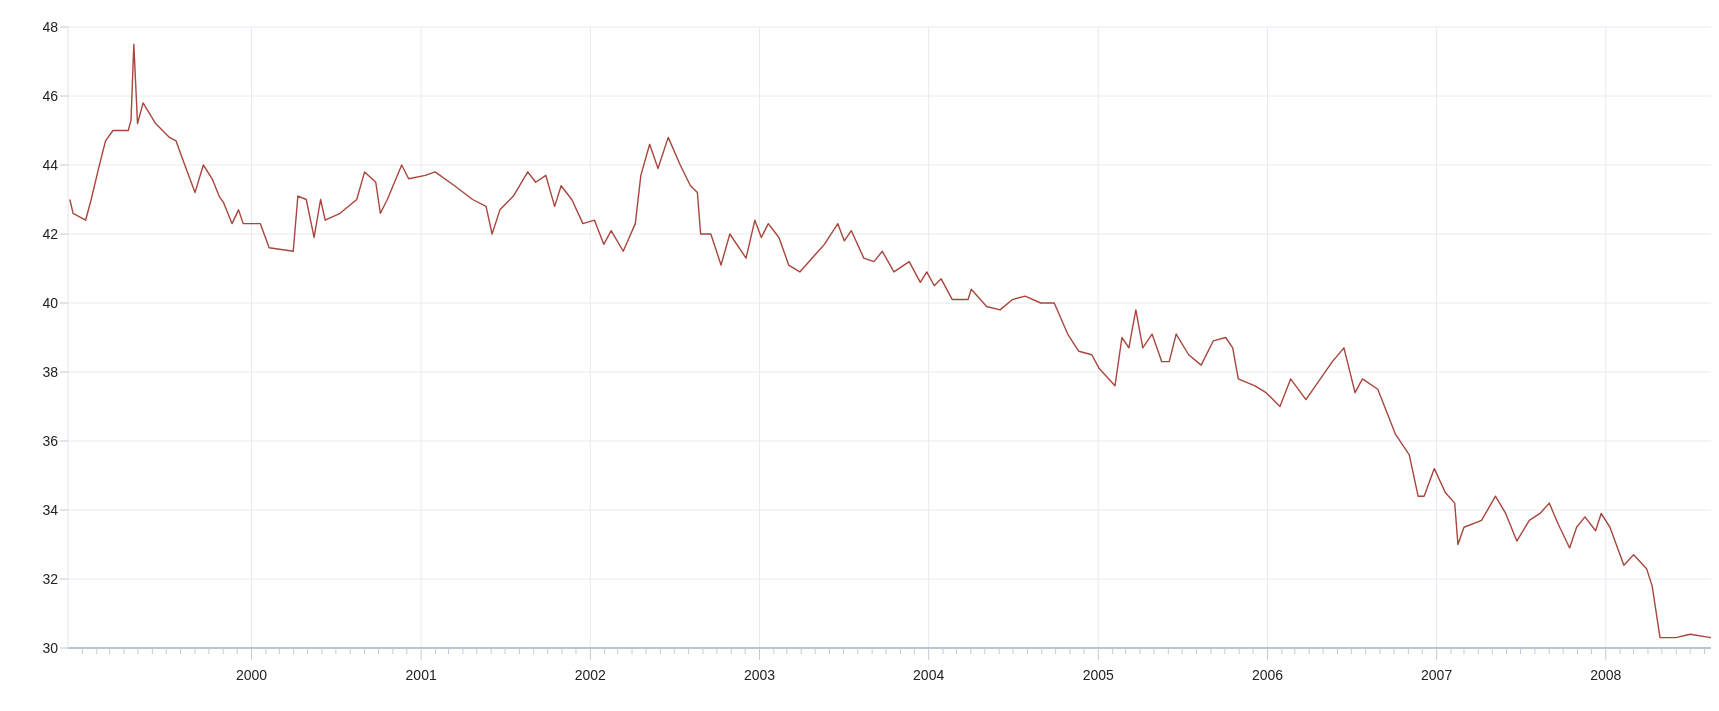 This screenshot has height=711, width=1719. What do you see at coordinates (251, 675) in the screenshot?
I see `x-tick-label: 2000` at bounding box center [251, 675].